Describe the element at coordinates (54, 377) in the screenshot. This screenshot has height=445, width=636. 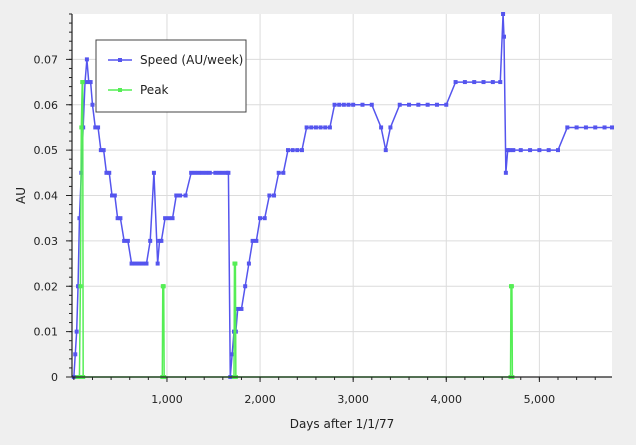
I see `y-tick-label: 0` at that location.